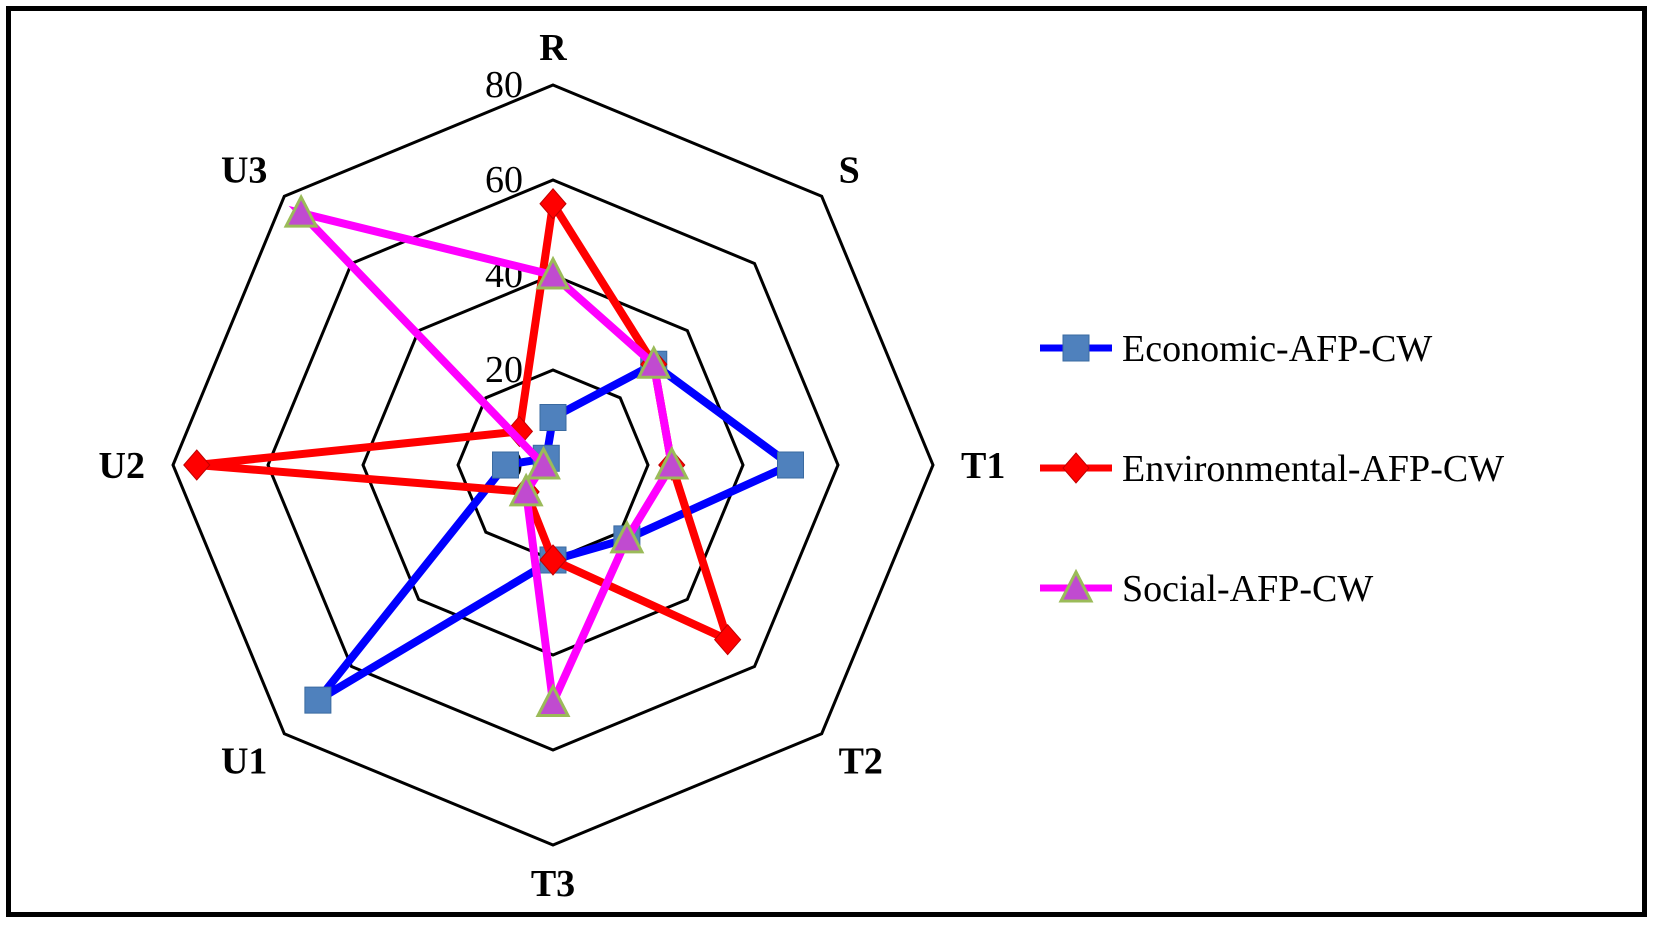 The height and width of the screenshot is (928, 1659). I want to click on tick-label-60: 60, so click(504, 180).